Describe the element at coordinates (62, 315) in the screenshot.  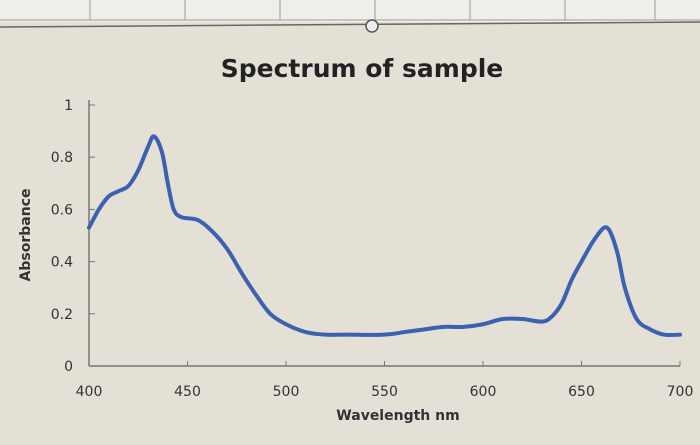
I see `y-tick-label: 0.2` at that location.